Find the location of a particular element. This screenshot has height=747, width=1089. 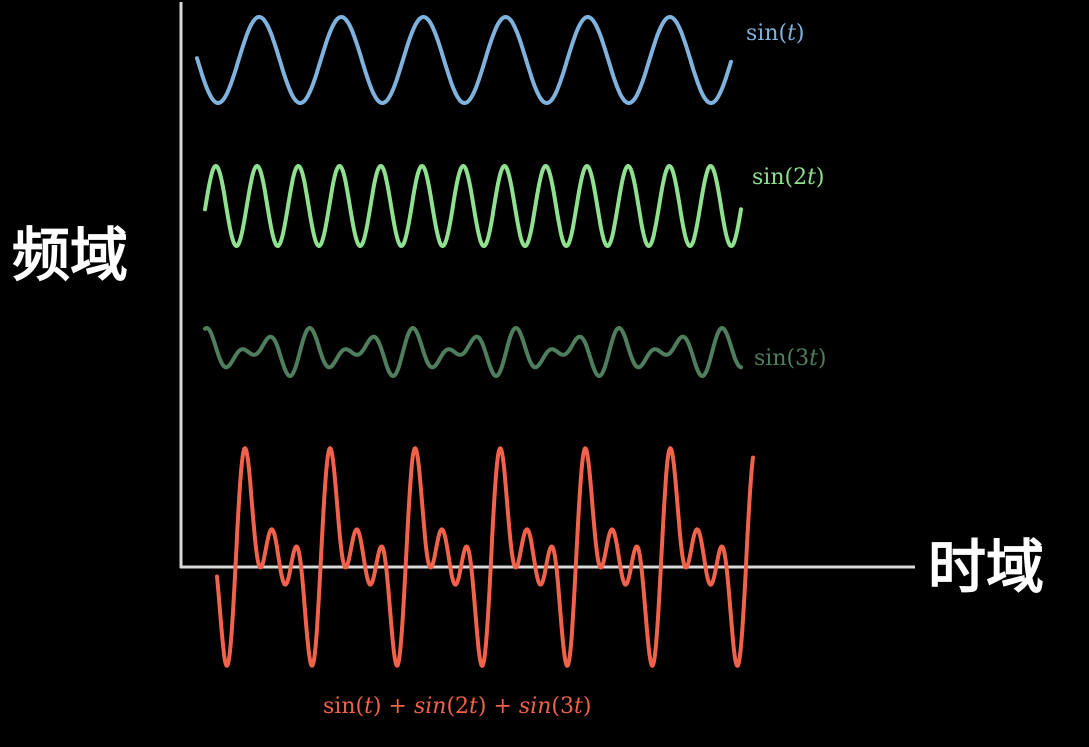

frequency-domain-label: 频域 is located at coordinates (70, 255).